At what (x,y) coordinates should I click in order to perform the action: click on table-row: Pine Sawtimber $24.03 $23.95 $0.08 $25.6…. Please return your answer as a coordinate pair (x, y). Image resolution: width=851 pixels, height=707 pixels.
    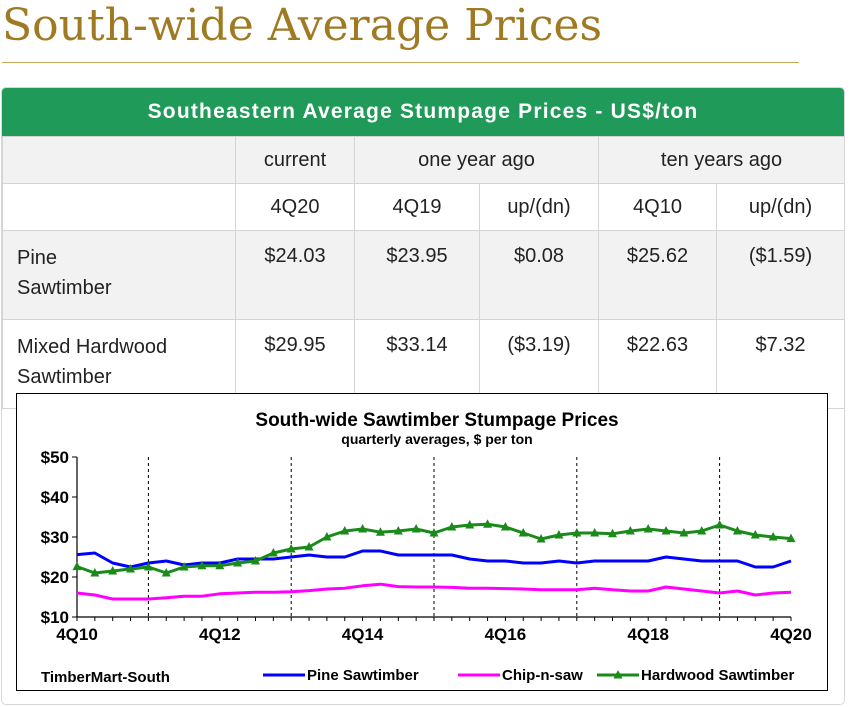
    Looking at the image, I should click on (423, 275).